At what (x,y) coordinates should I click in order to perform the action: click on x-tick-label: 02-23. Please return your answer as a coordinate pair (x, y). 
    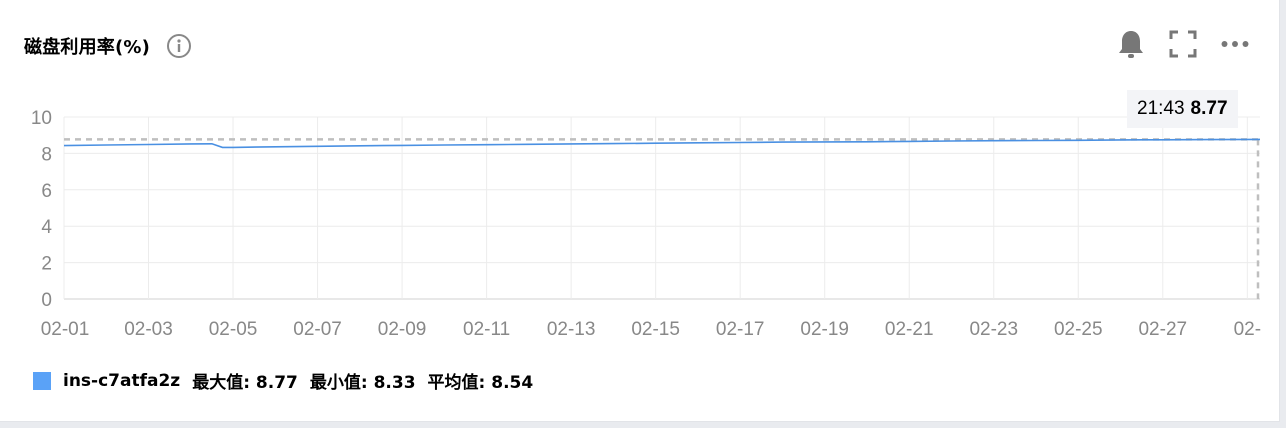
    Looking at the image, I should click on (993, 329).